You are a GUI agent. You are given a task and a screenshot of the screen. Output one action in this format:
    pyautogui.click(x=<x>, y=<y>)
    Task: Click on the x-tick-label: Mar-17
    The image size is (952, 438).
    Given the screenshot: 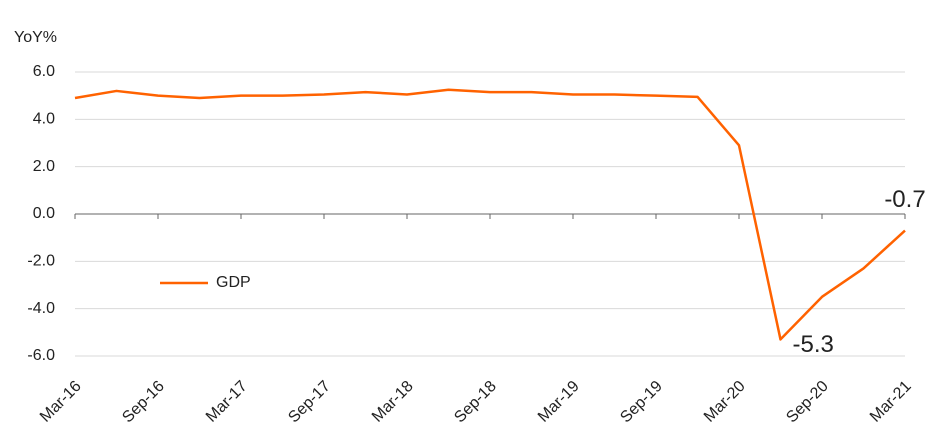 What is the action you would take?
    pyautogui.click(x=227, y=402)
    